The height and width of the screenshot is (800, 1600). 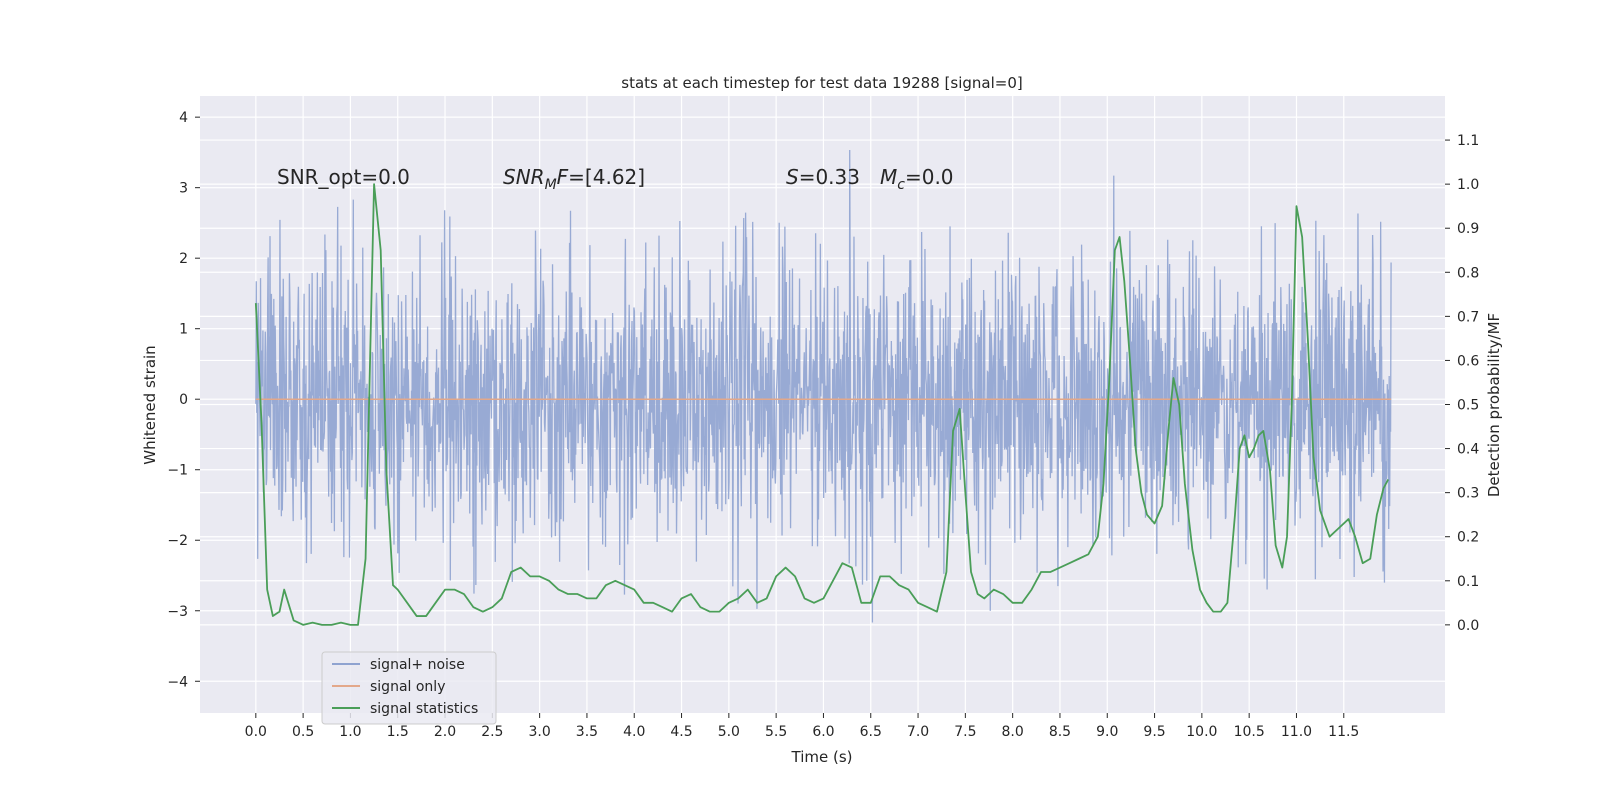 What do you see at coordinates (681, 732) in the screenshot?
I see `x-tick-label: 4.5` at bounding box center [681, 732].